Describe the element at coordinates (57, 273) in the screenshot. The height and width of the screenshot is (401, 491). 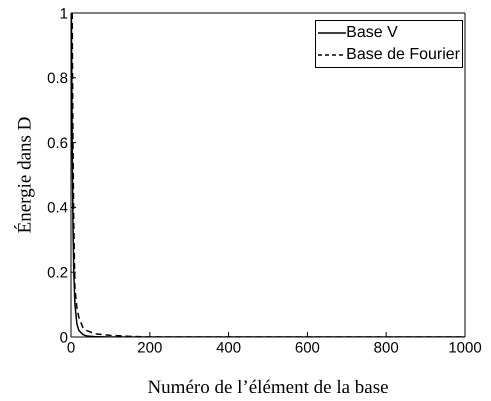
I see `y-tick-label: 0.2` at that location.